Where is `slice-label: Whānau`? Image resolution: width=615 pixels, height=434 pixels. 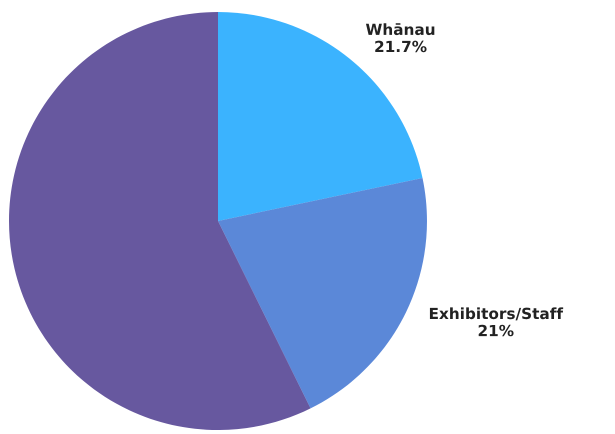
slice-label: Whānau is located at coordinates (400, 29).